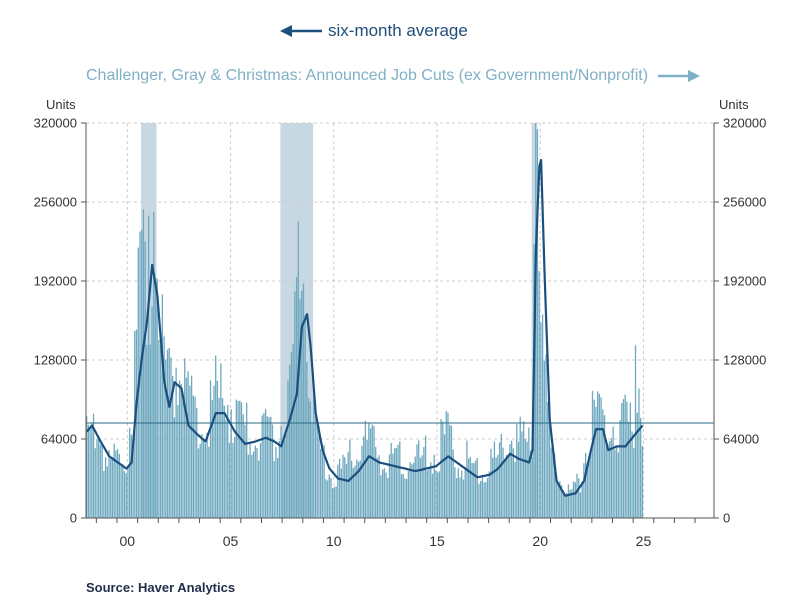 Image resolution: width=800 pixels, height=600 pixels. I want to click on left-axis-unit: Units, so click(61, 104).